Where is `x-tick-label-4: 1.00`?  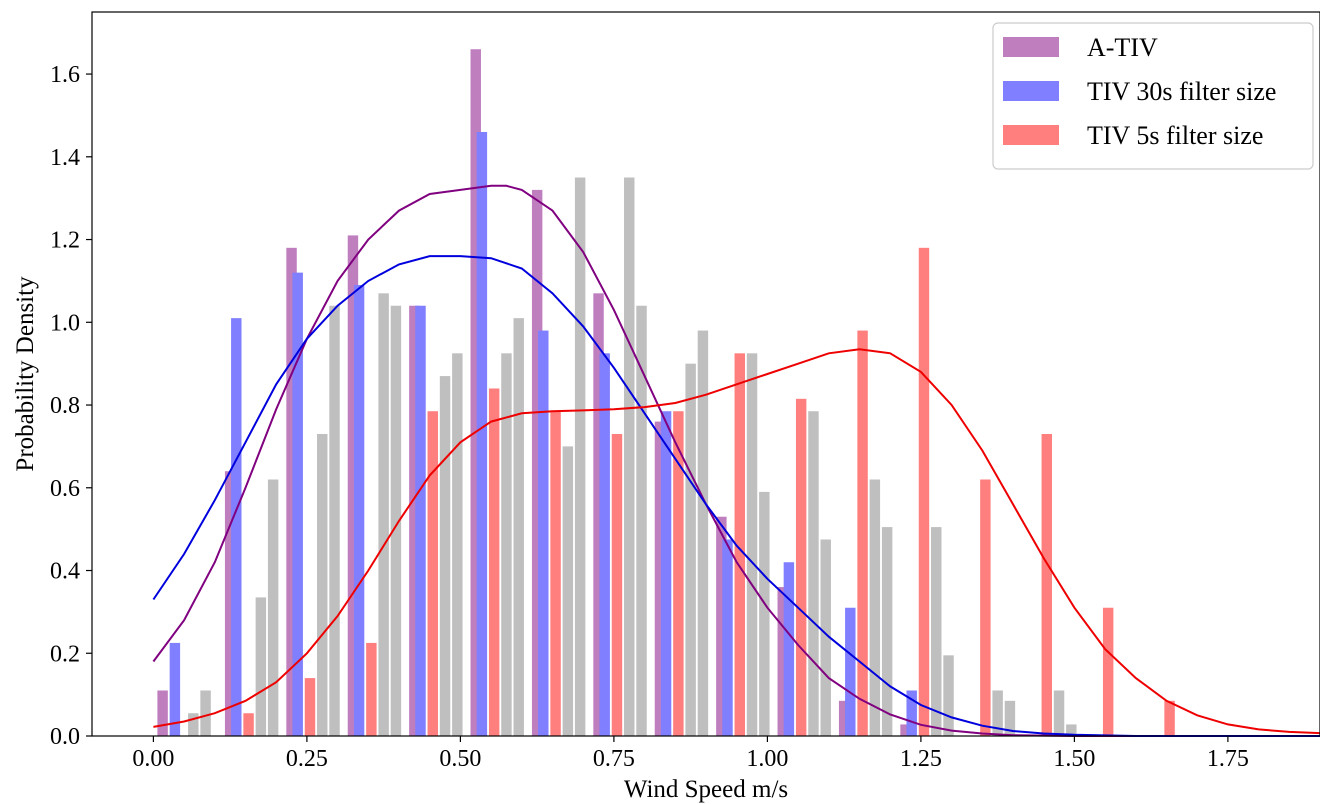
x-tick-label-4: 1.00 is located at coordinates (767, 759).